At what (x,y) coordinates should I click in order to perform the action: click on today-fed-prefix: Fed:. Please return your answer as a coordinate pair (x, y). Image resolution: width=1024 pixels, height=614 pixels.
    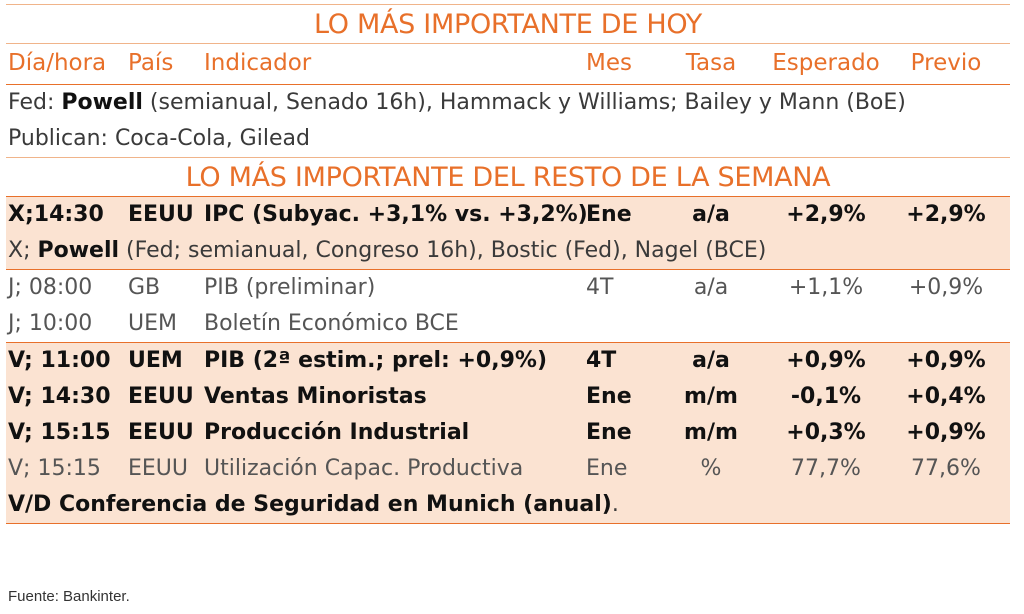
    Looking at the image, I should click on (35, 102).